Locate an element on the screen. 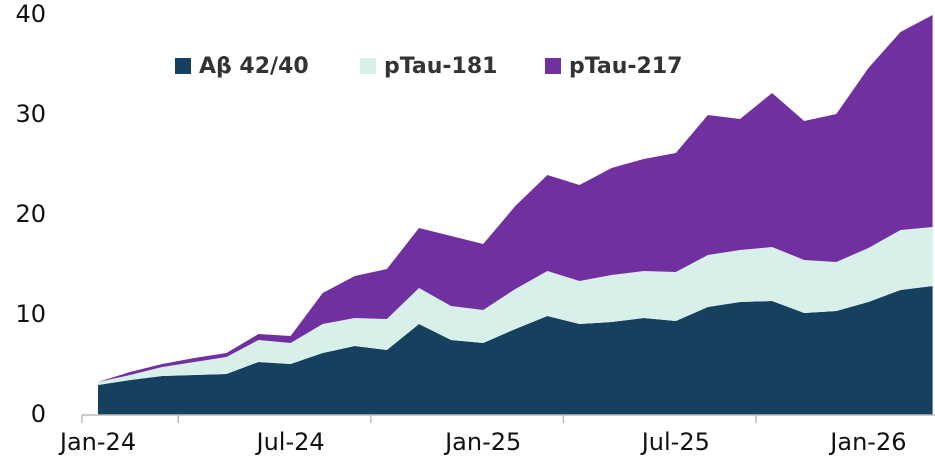 This screenshot has width=935, height=461. x-tick-label: Jan-24 is located at coordinates (97, 442).